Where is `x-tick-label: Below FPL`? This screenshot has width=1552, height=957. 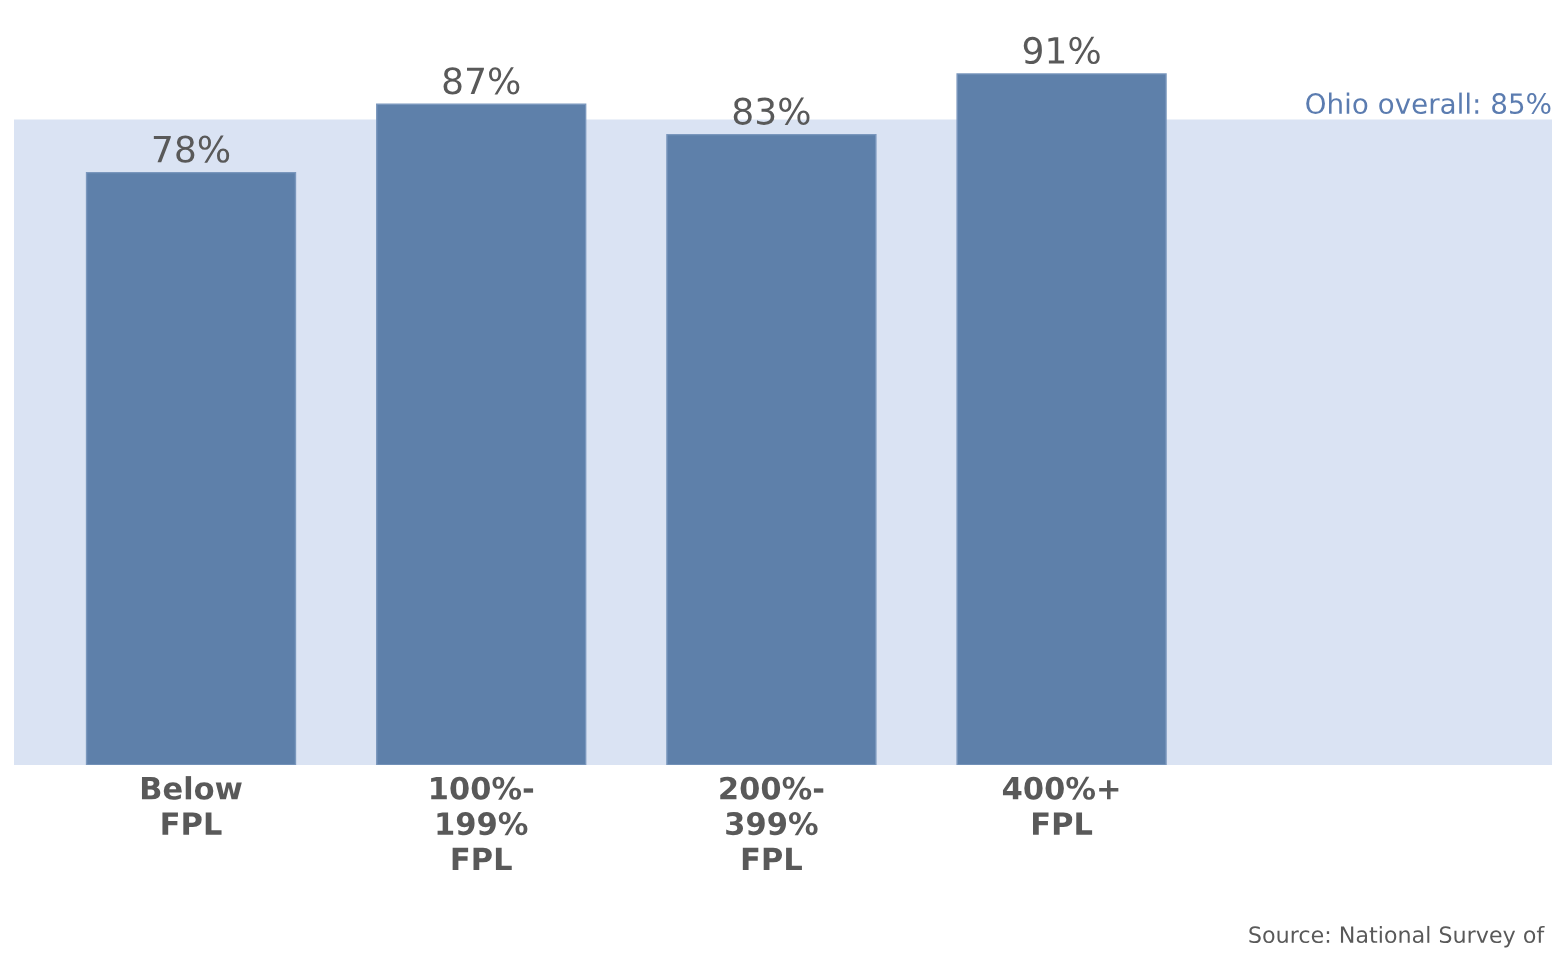
x-tick-label: Below FPL is located at coordinates (191, 805).